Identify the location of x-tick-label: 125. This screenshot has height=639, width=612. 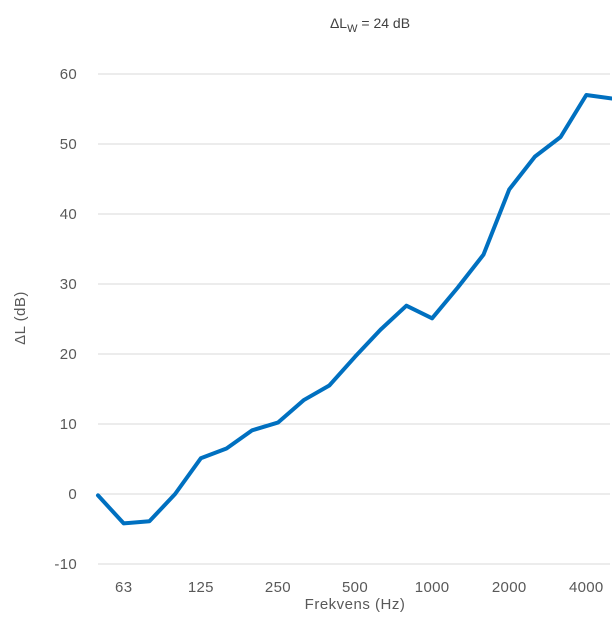
(201, 587).